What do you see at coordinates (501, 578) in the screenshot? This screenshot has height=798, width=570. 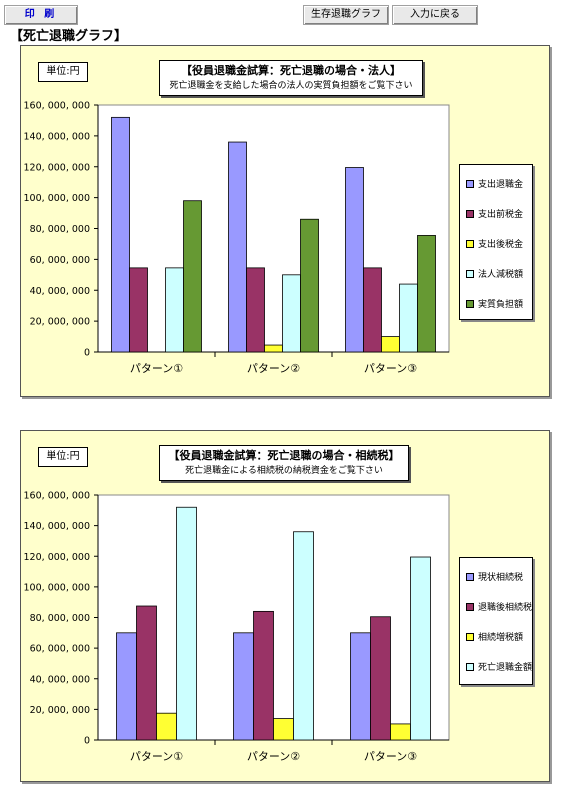 I see `legend-label: 現状相続税` at bounding box center [501, 578].